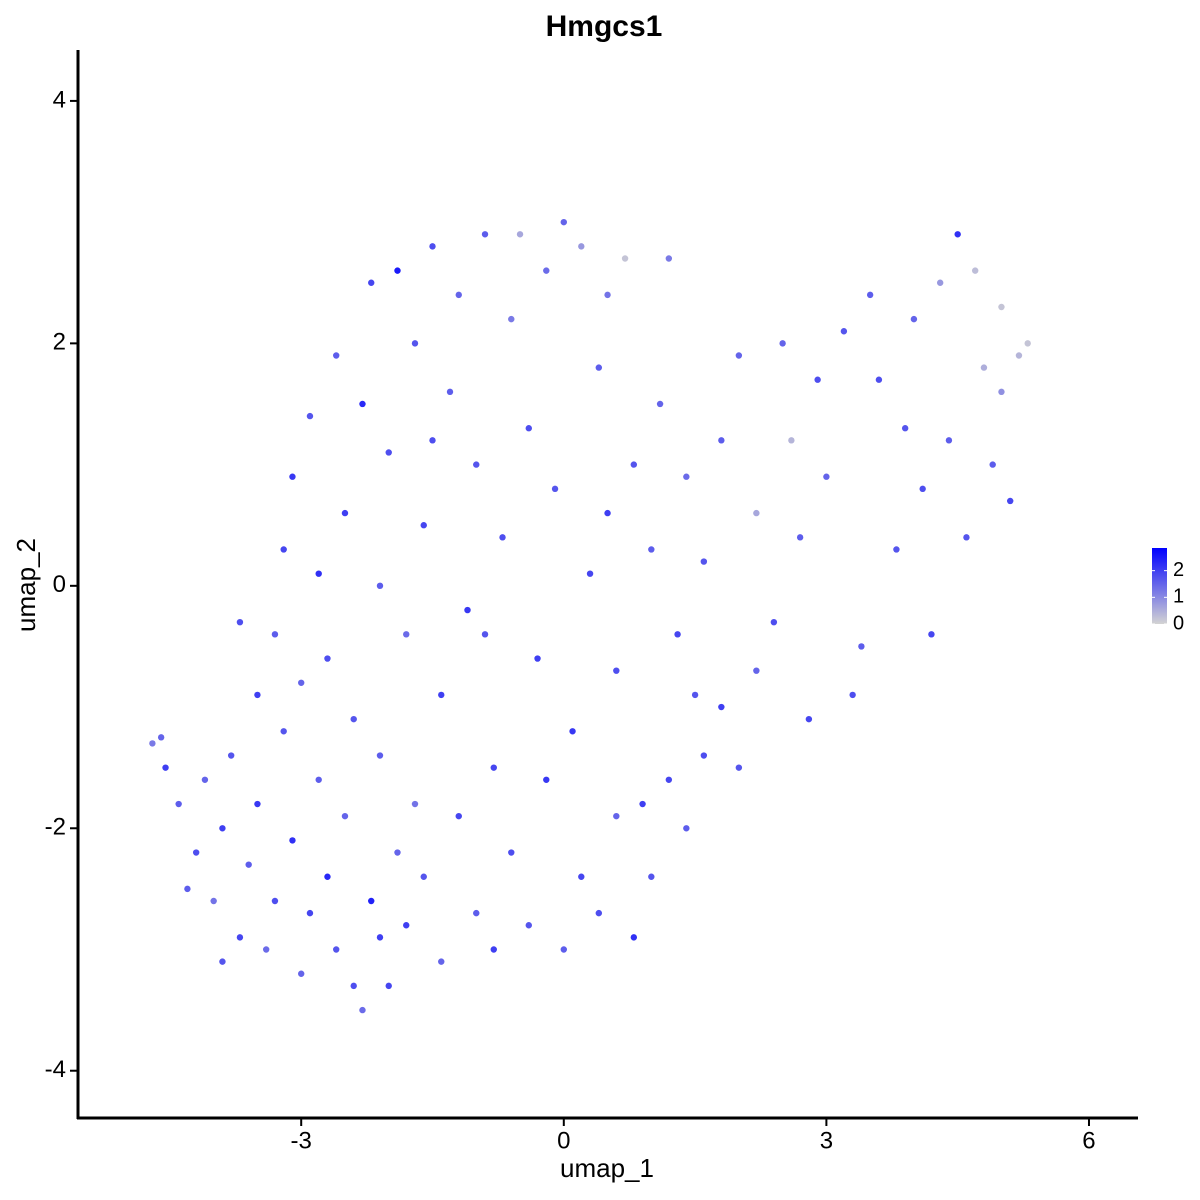  Describe the element at coordinates (607, 1168) in the screenshot. I see `x-axis-label: umap_1` at that location.